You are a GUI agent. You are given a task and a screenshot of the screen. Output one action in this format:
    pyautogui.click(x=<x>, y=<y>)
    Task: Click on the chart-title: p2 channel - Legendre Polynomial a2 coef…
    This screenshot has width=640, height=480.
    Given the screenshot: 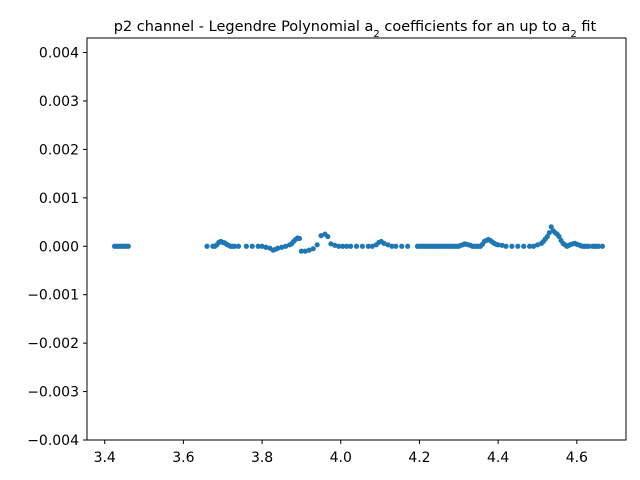 What is the action you would take?
    pyautogui.click(x=355, y=29)
    